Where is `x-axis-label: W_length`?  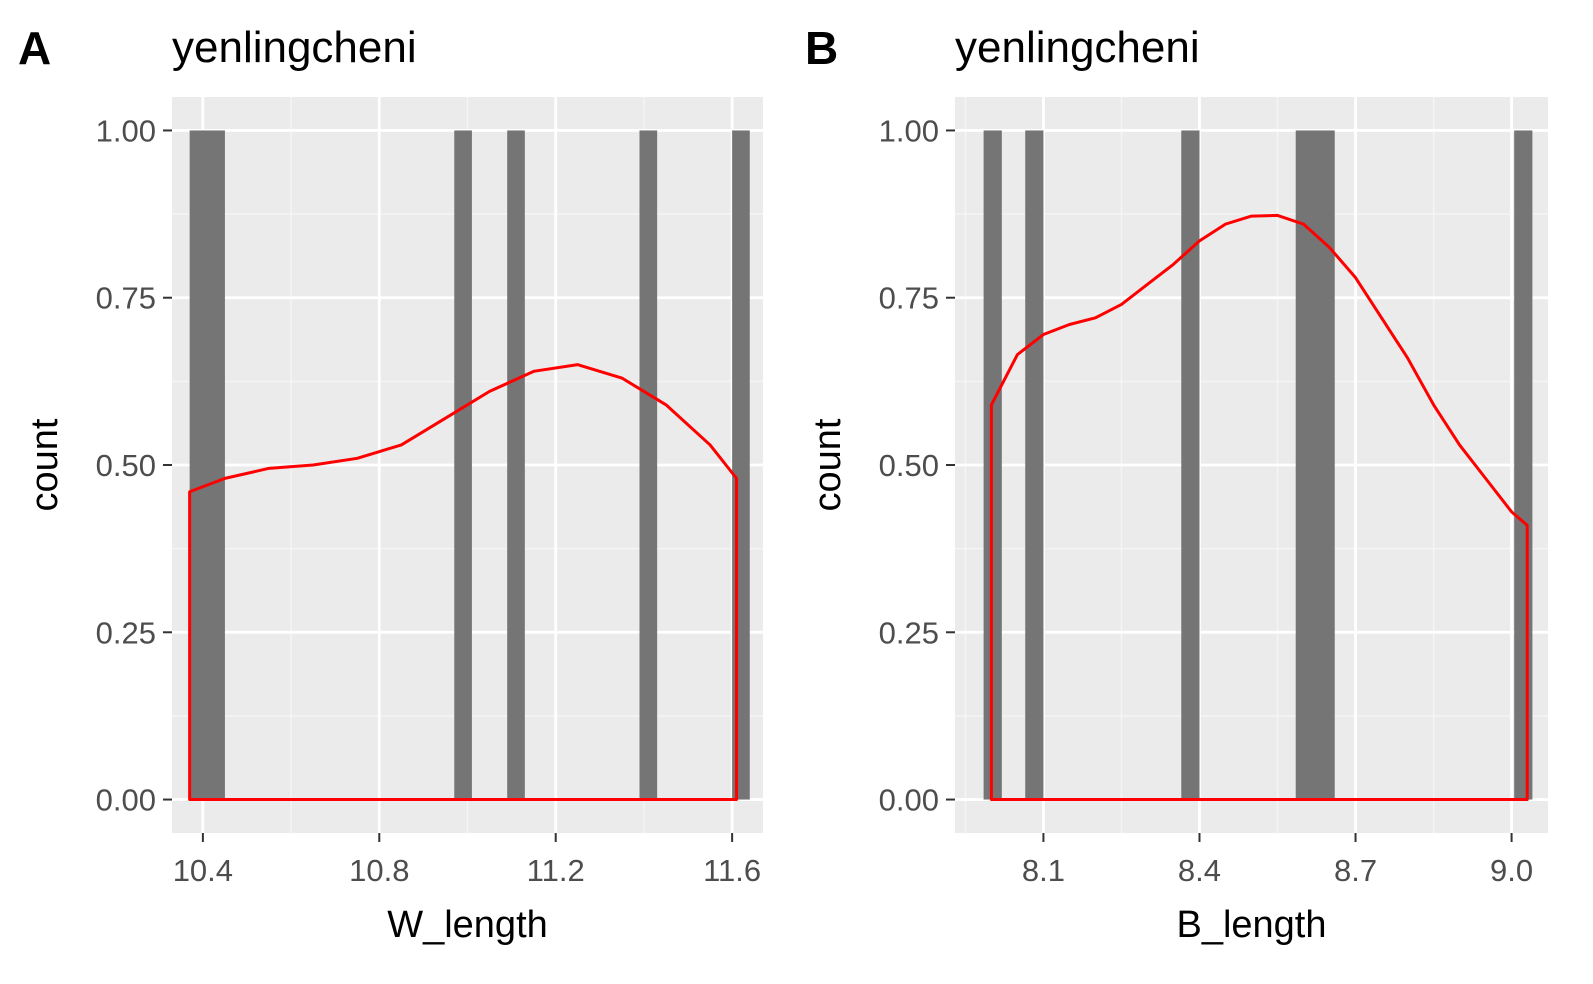 x-axis-label: W_length is located at coordinates (467, 925).